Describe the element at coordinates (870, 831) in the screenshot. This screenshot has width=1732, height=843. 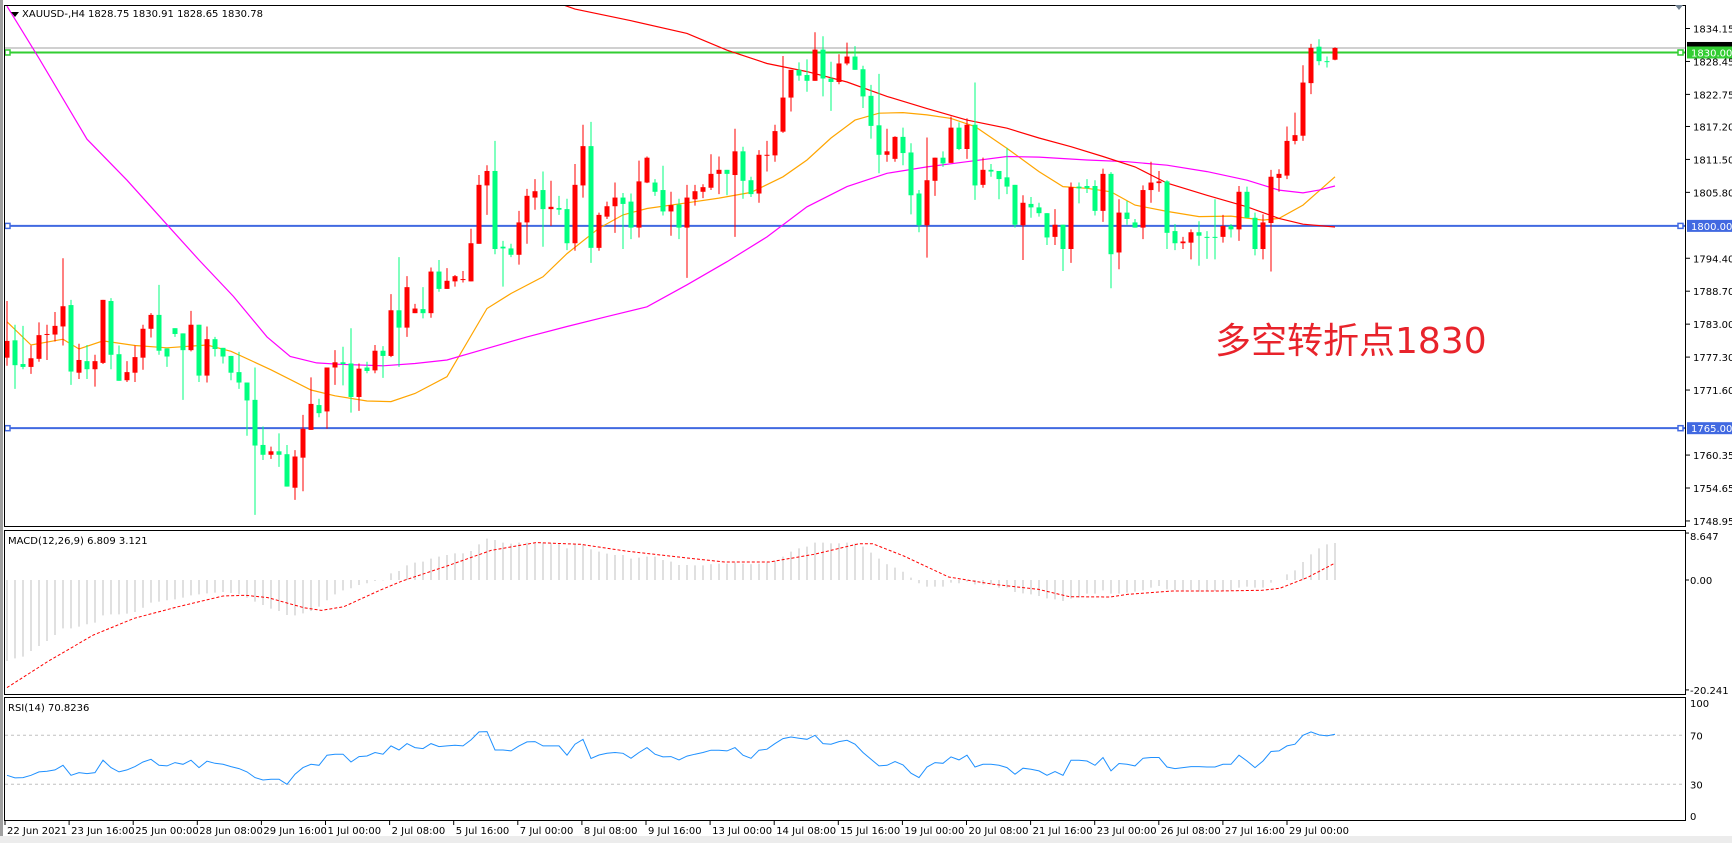
I see `time-tick-label: 15 Jul 16:00` at that location.